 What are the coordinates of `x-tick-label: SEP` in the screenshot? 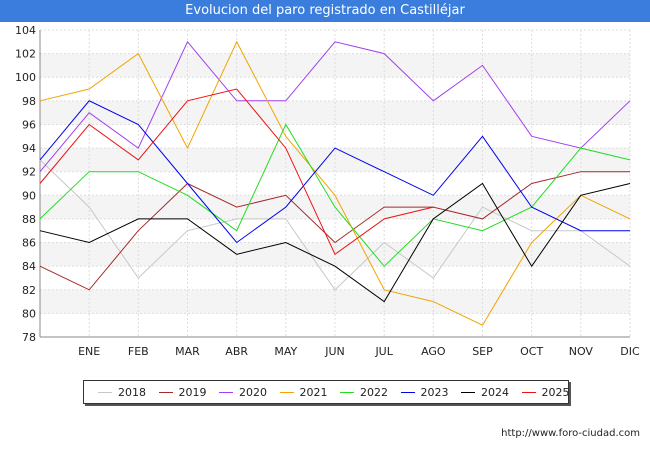 It's located at (482, 351).